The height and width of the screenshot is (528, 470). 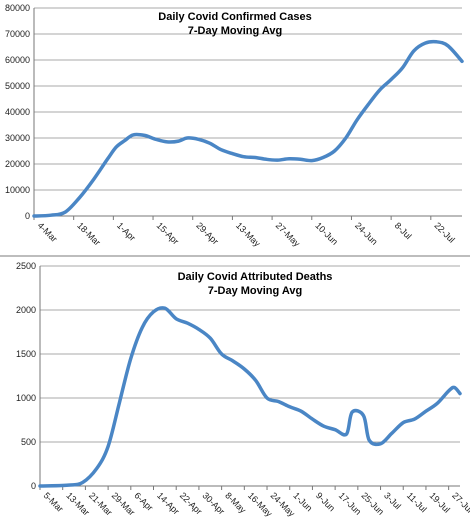 What do you see at coordinates (17, 138) in the screenshot?
I see `y-tick-label: 30000` at bounding box center [17, 138].